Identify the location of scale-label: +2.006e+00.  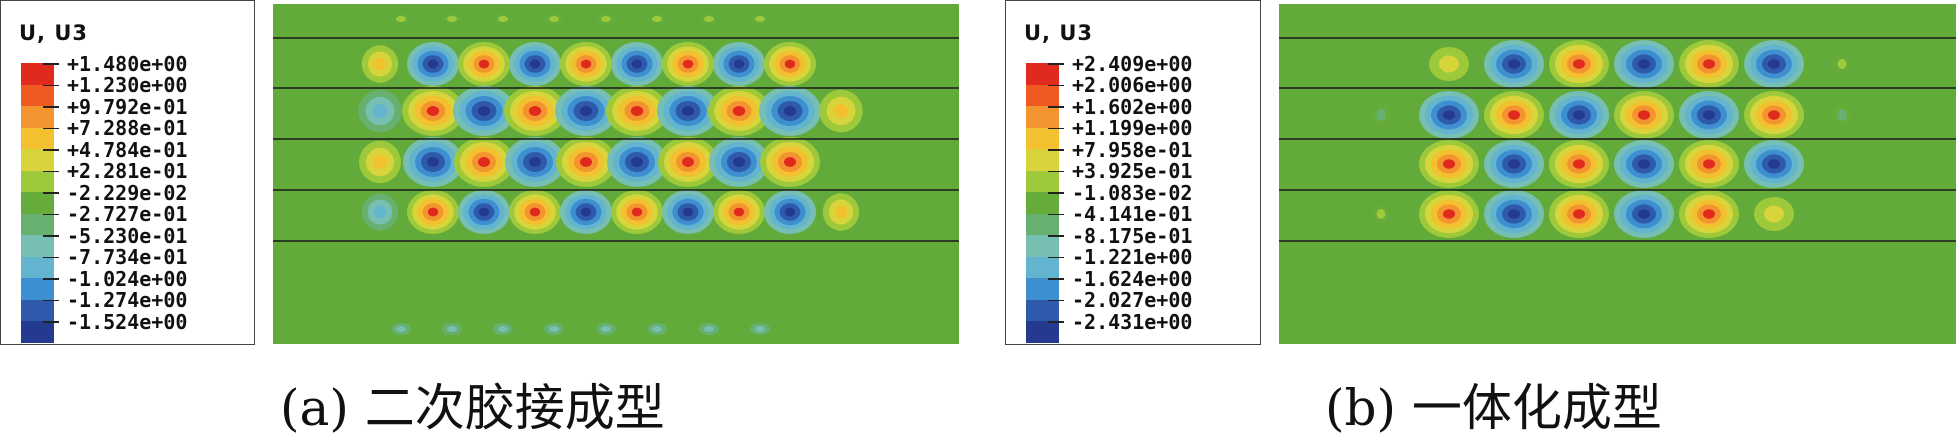
(1132, 85).